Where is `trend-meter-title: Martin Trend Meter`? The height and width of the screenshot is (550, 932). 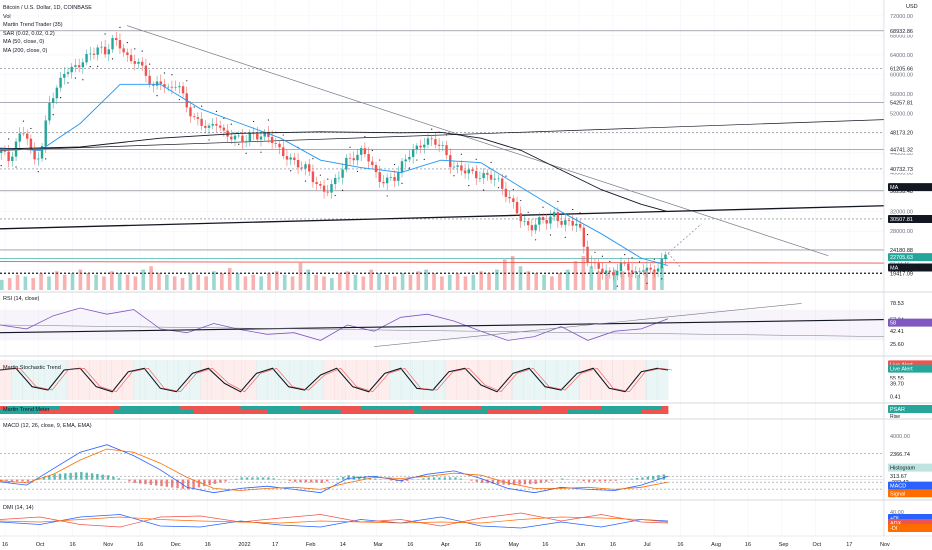
trend-meter-title: Martin Trend Meter is located at coordinates (26, 410).